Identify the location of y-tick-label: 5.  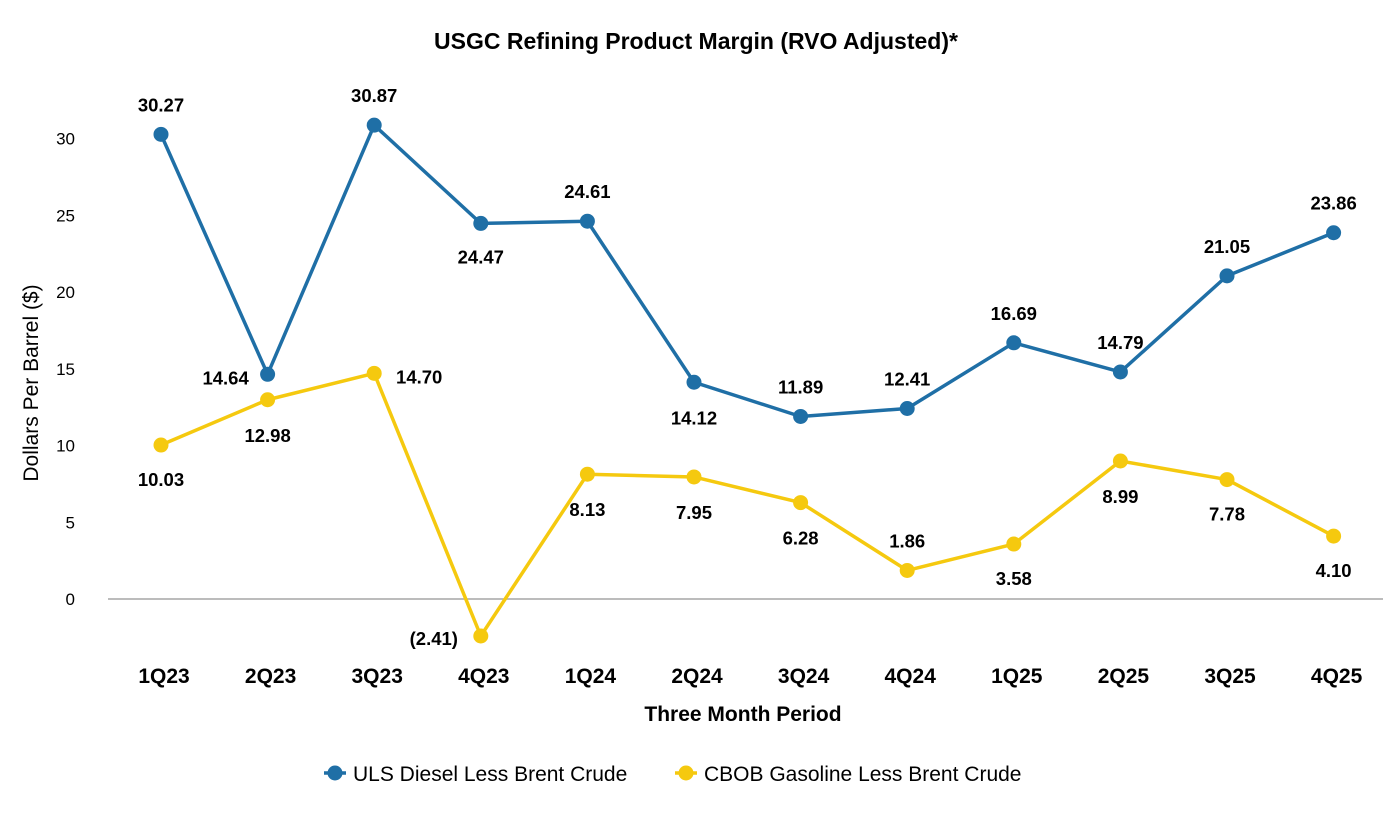
(70, 522).